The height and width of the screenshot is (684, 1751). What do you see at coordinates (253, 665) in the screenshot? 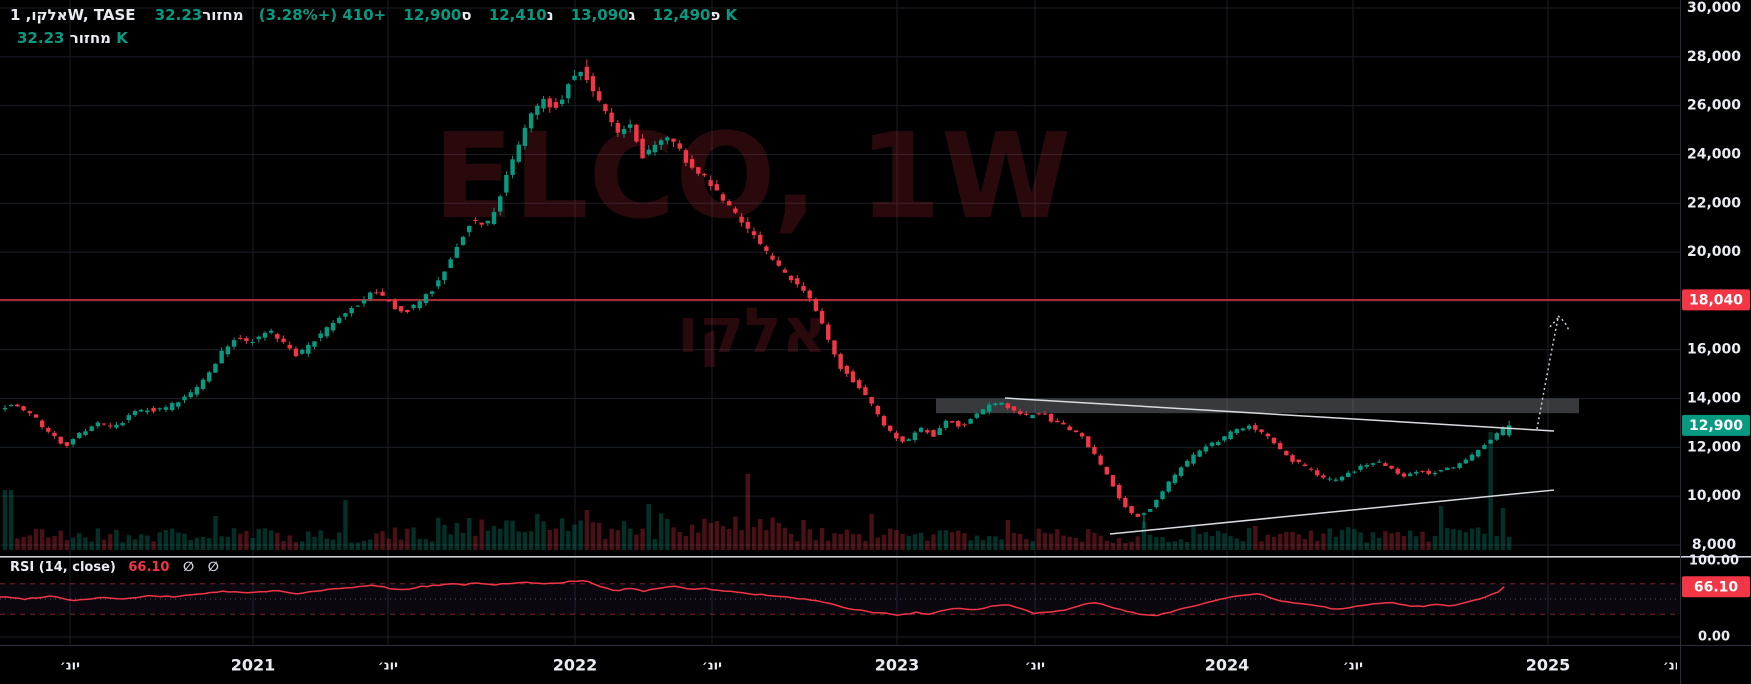
I see `time-axis-year: 2021` at bounding box center [253, 665].